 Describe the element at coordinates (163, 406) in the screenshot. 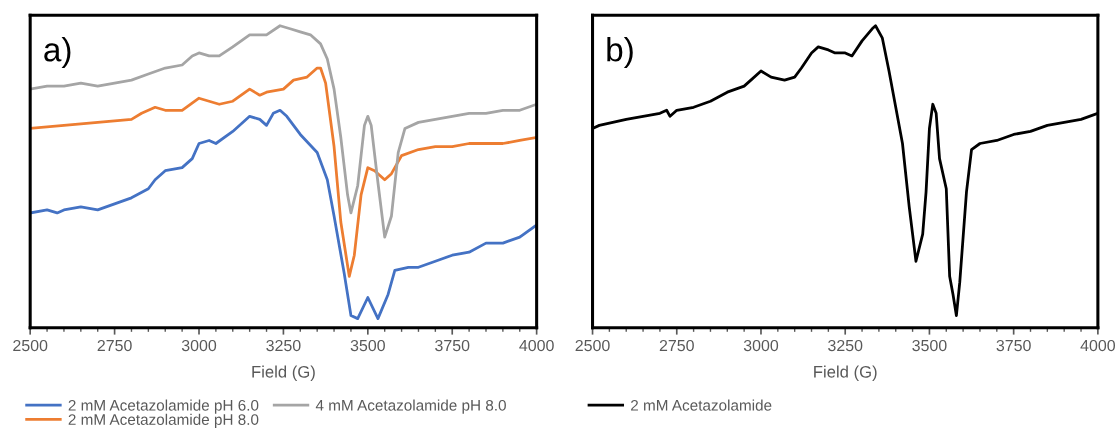

I see `legend-label: 2 mM Acetazolamide pH 6.0` at that location.